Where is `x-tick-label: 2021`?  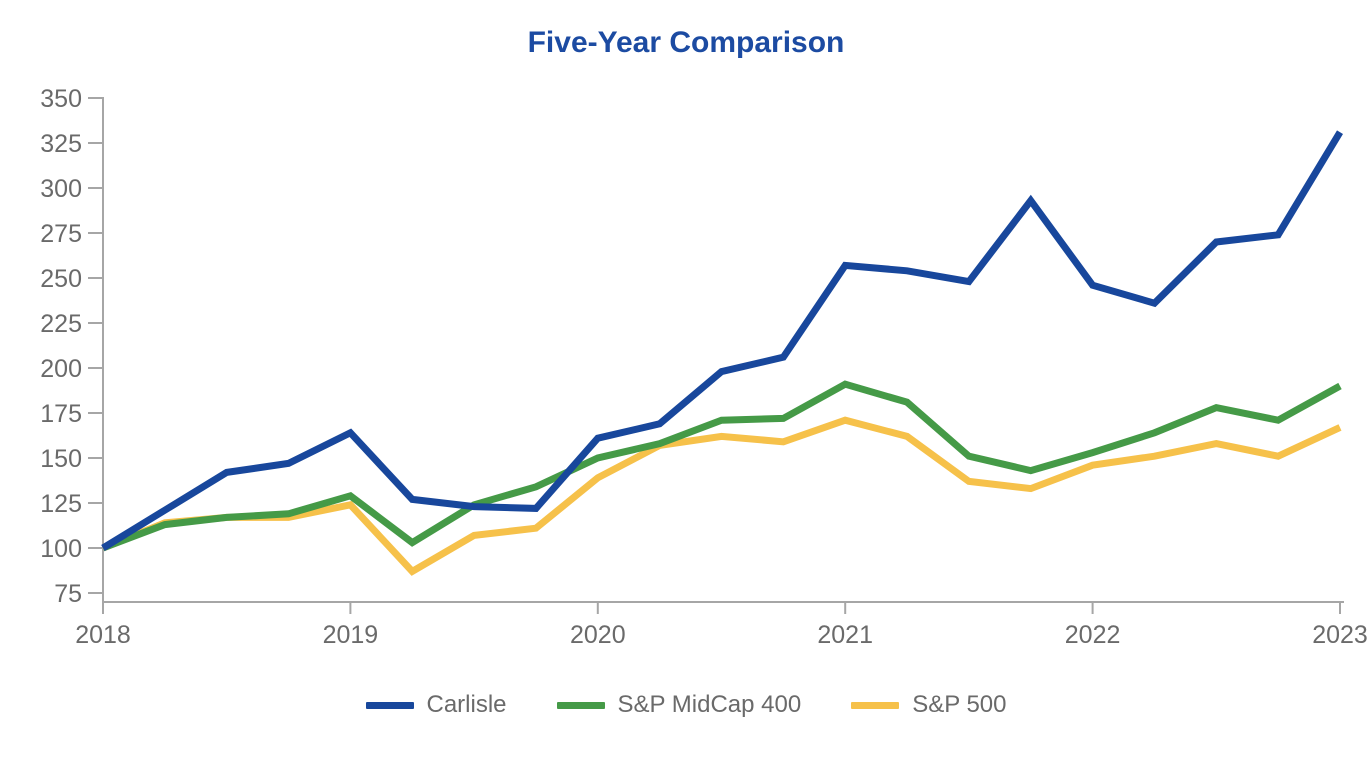
x-tick-label: 2021 is located at coordinates (845, 635).